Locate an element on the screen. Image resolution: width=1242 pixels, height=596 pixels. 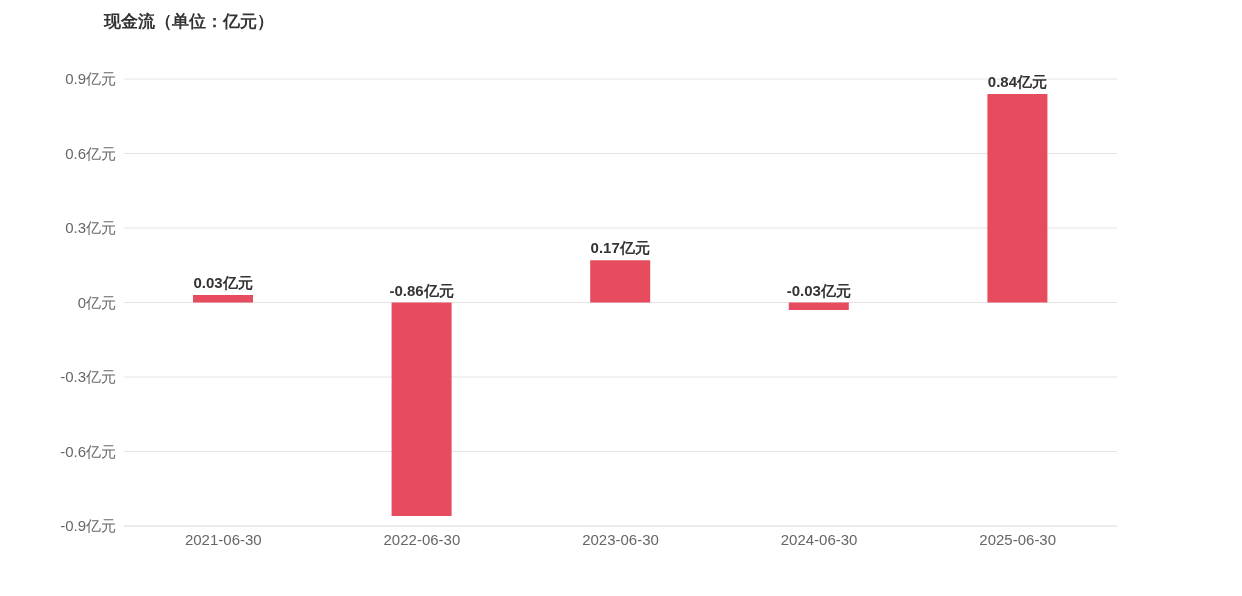
y-tick-label: -0.6亿元 is located at coordinates (88, 451).